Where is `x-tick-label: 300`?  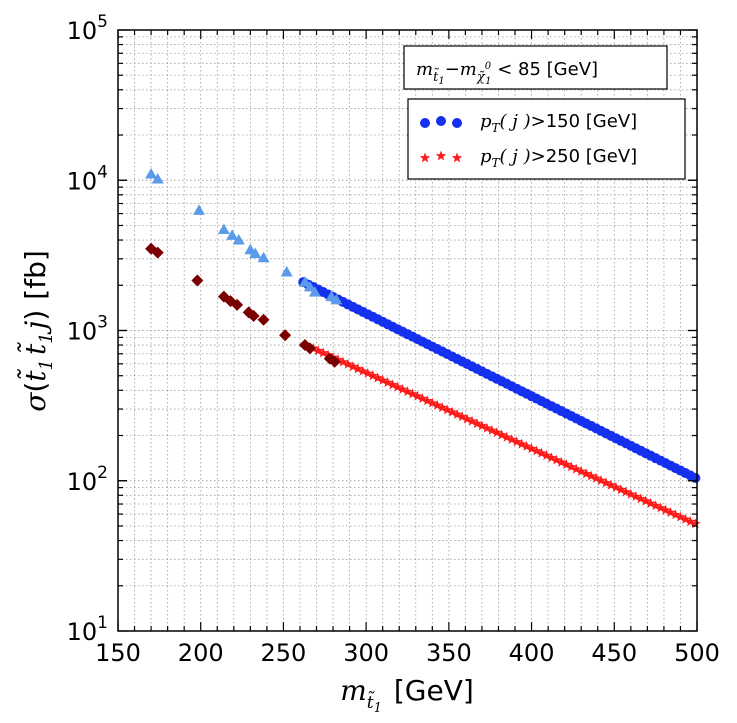 x-tick-label: 300 is located at coordinates (366, 653).